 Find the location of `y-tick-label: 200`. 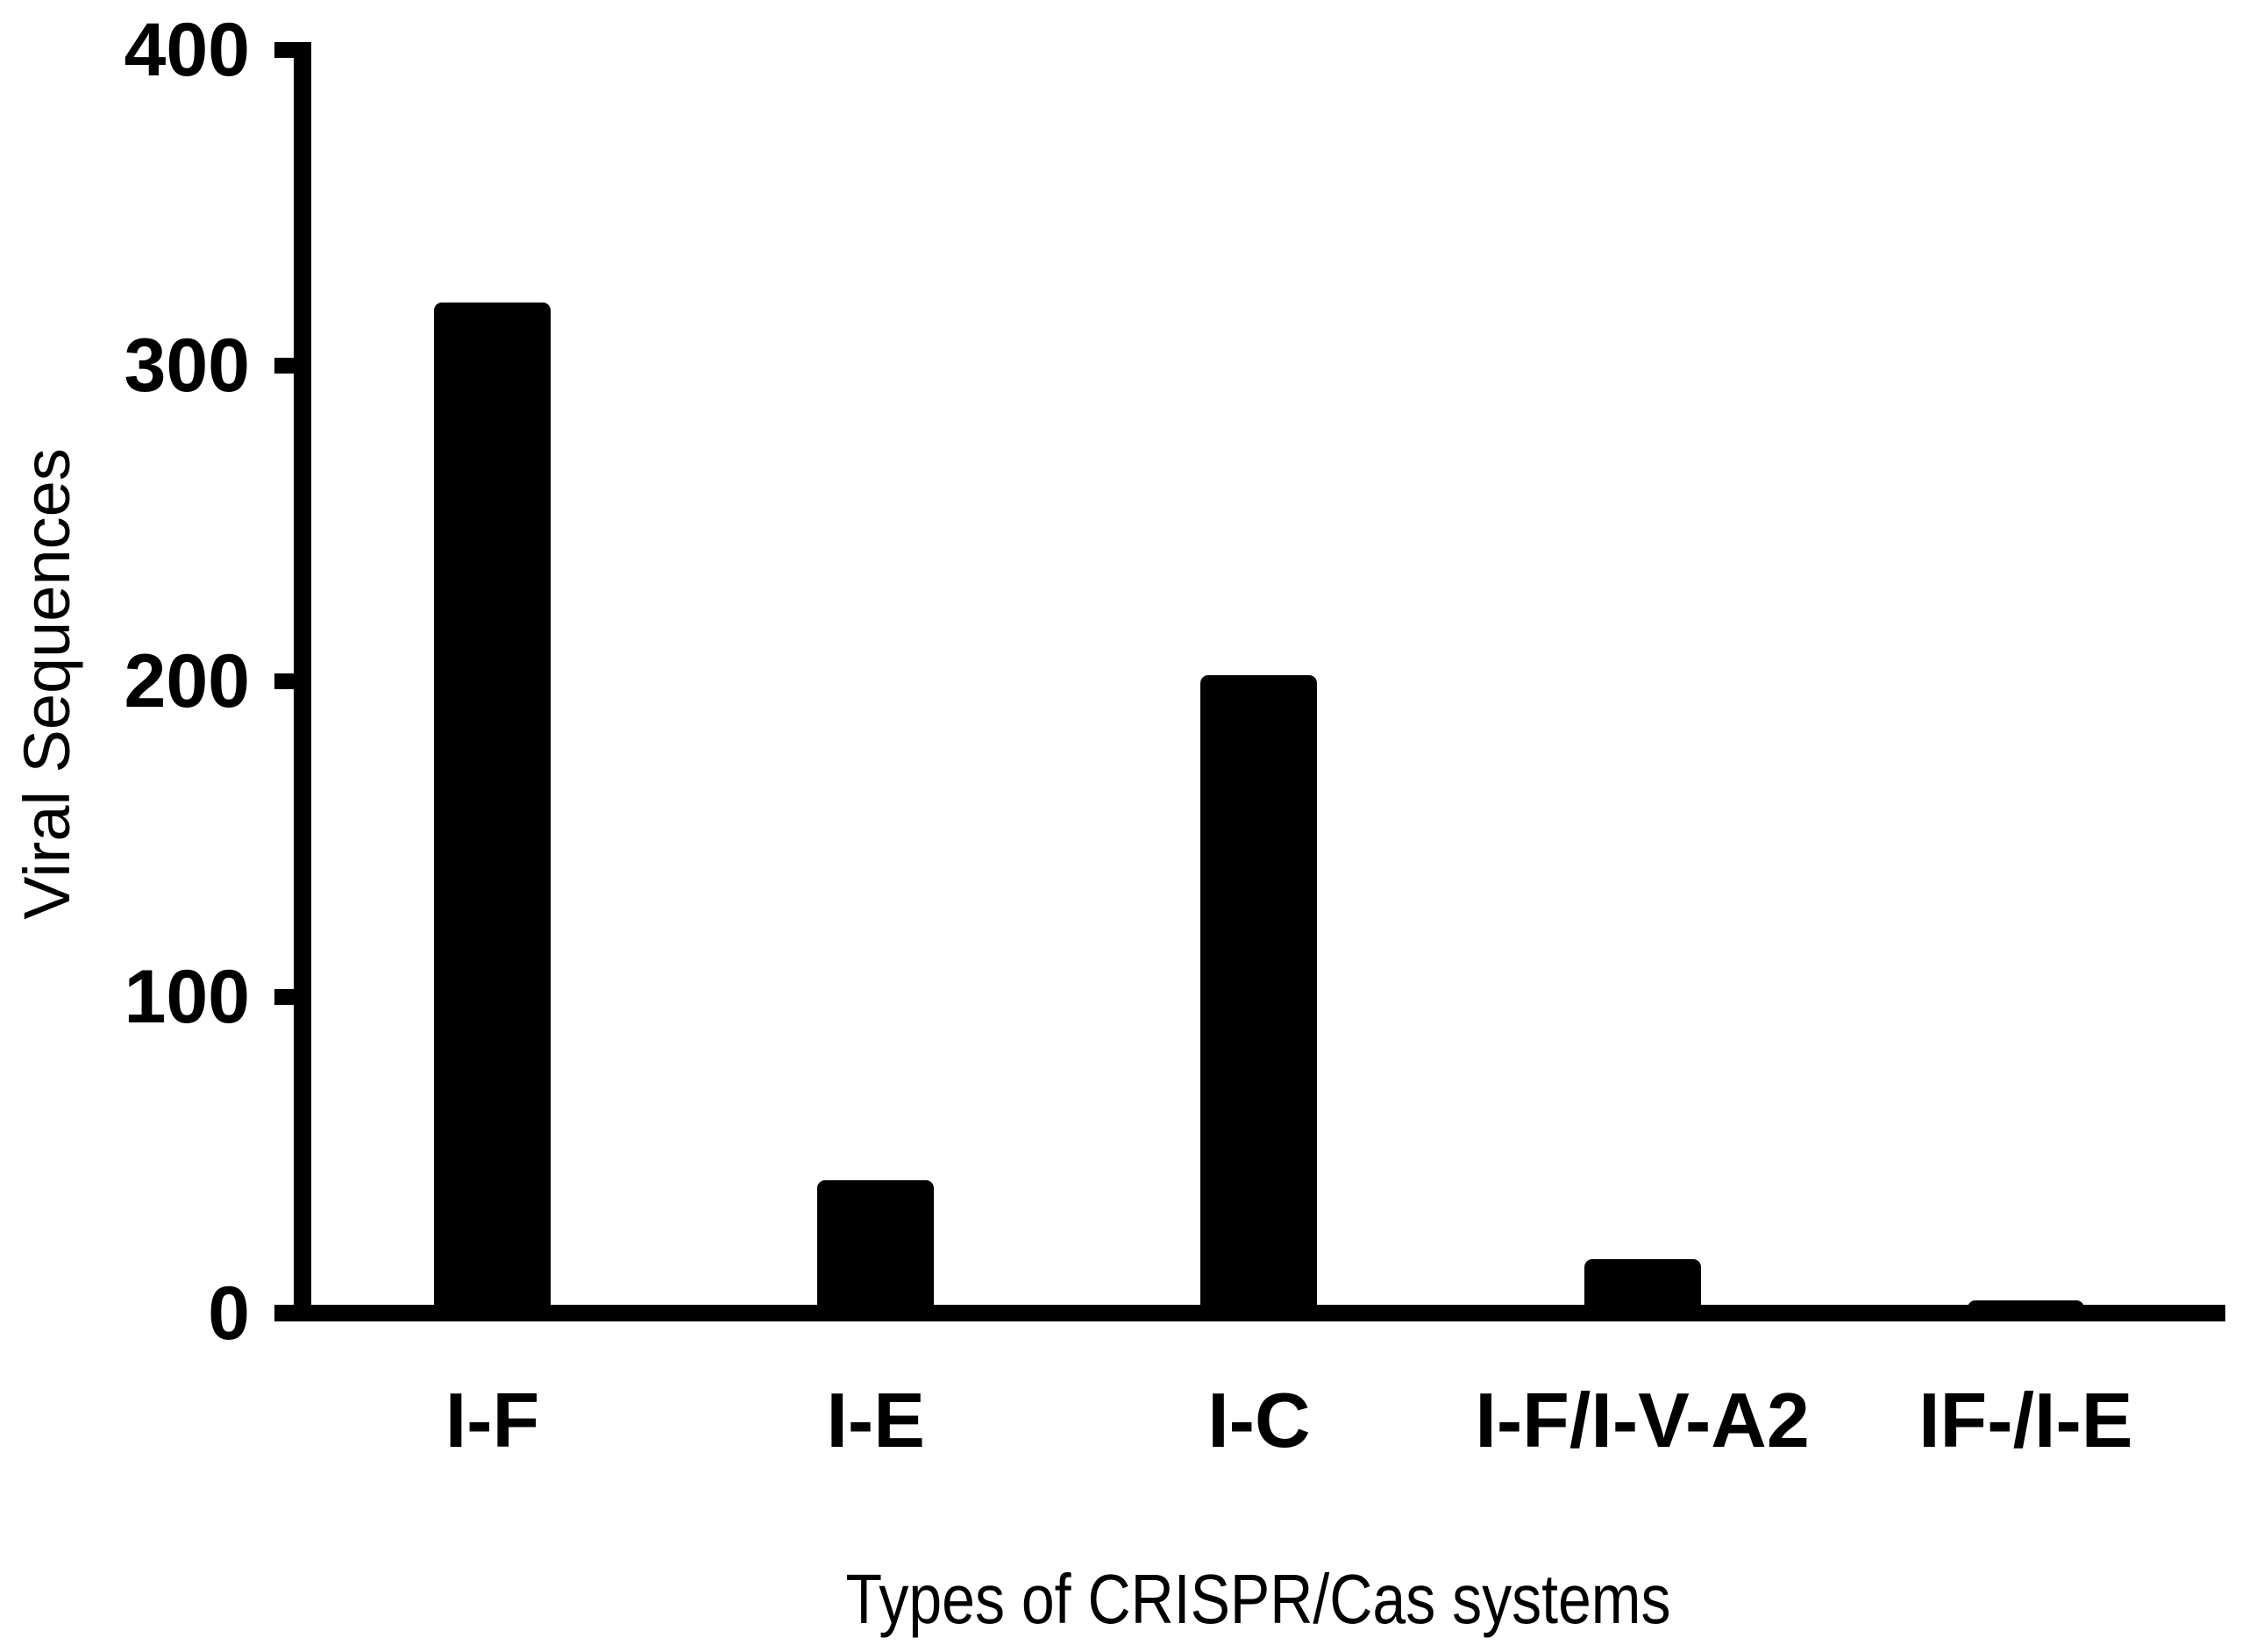

y-tick-label: 200 is located at coordinates (187, 681).